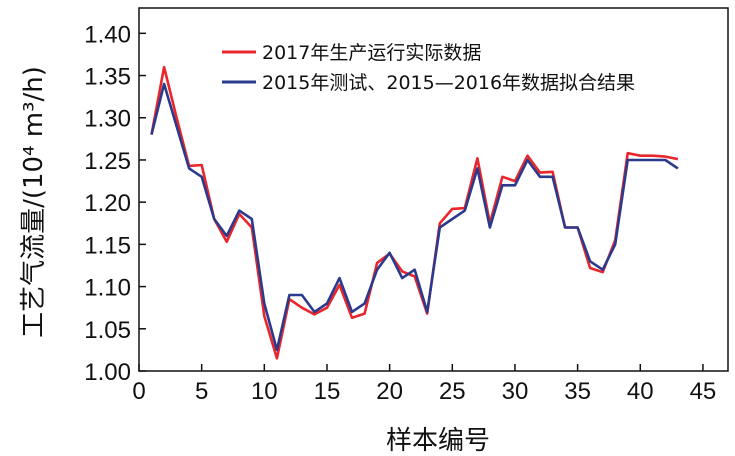 The height and width of the screenshot is (456, 735). I want to click on x-tick-label: 40, so click(640, 391).